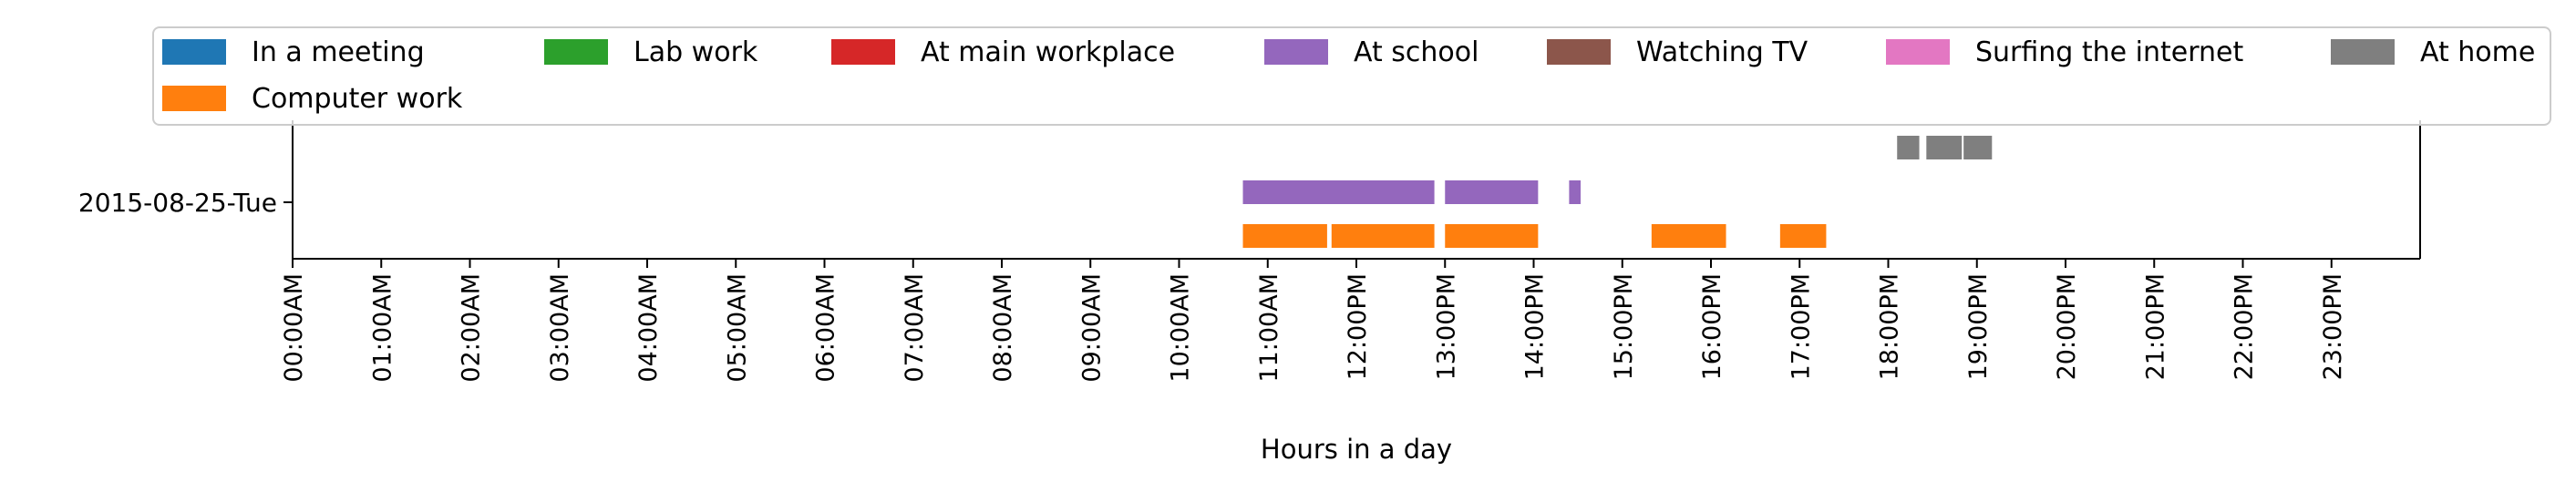 The height and width of the screenshot is (492, 2576). I want to click on x-tick-label: 22:00PM, so click(2245, 326).